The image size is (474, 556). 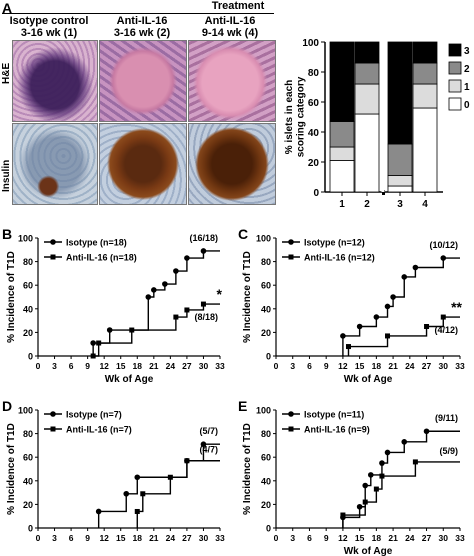 What do you see at coordinates (142, 27) in the screenshot?
I see `col-header-2: Anti-IL-16 3-16 wk (2)` at bounding box center [142, 27].